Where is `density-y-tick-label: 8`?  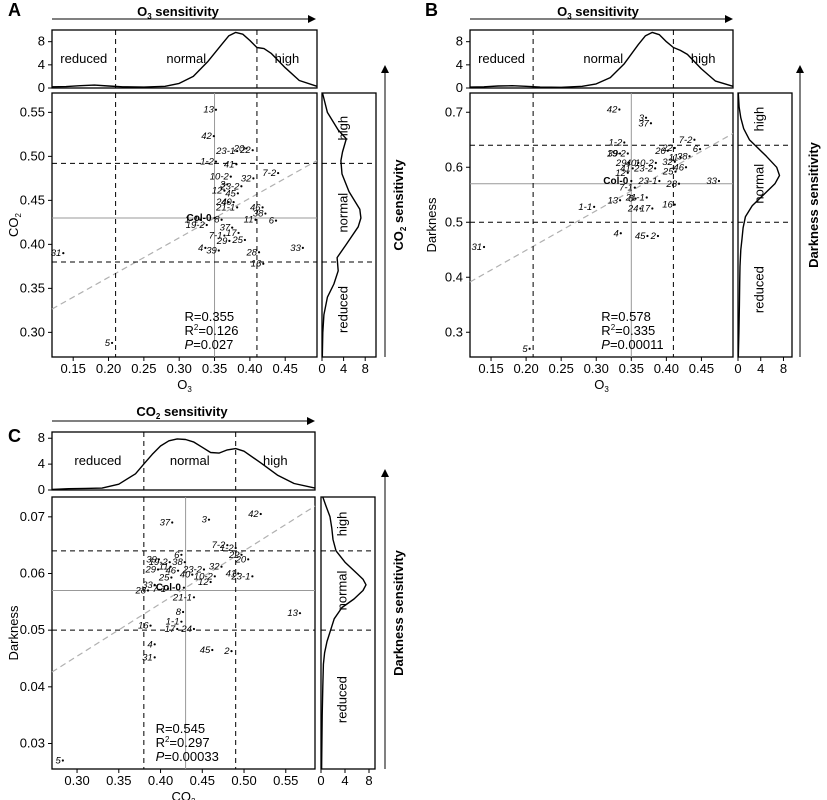
density-y-tick-label: 8 is located at coordinates (41, 437).